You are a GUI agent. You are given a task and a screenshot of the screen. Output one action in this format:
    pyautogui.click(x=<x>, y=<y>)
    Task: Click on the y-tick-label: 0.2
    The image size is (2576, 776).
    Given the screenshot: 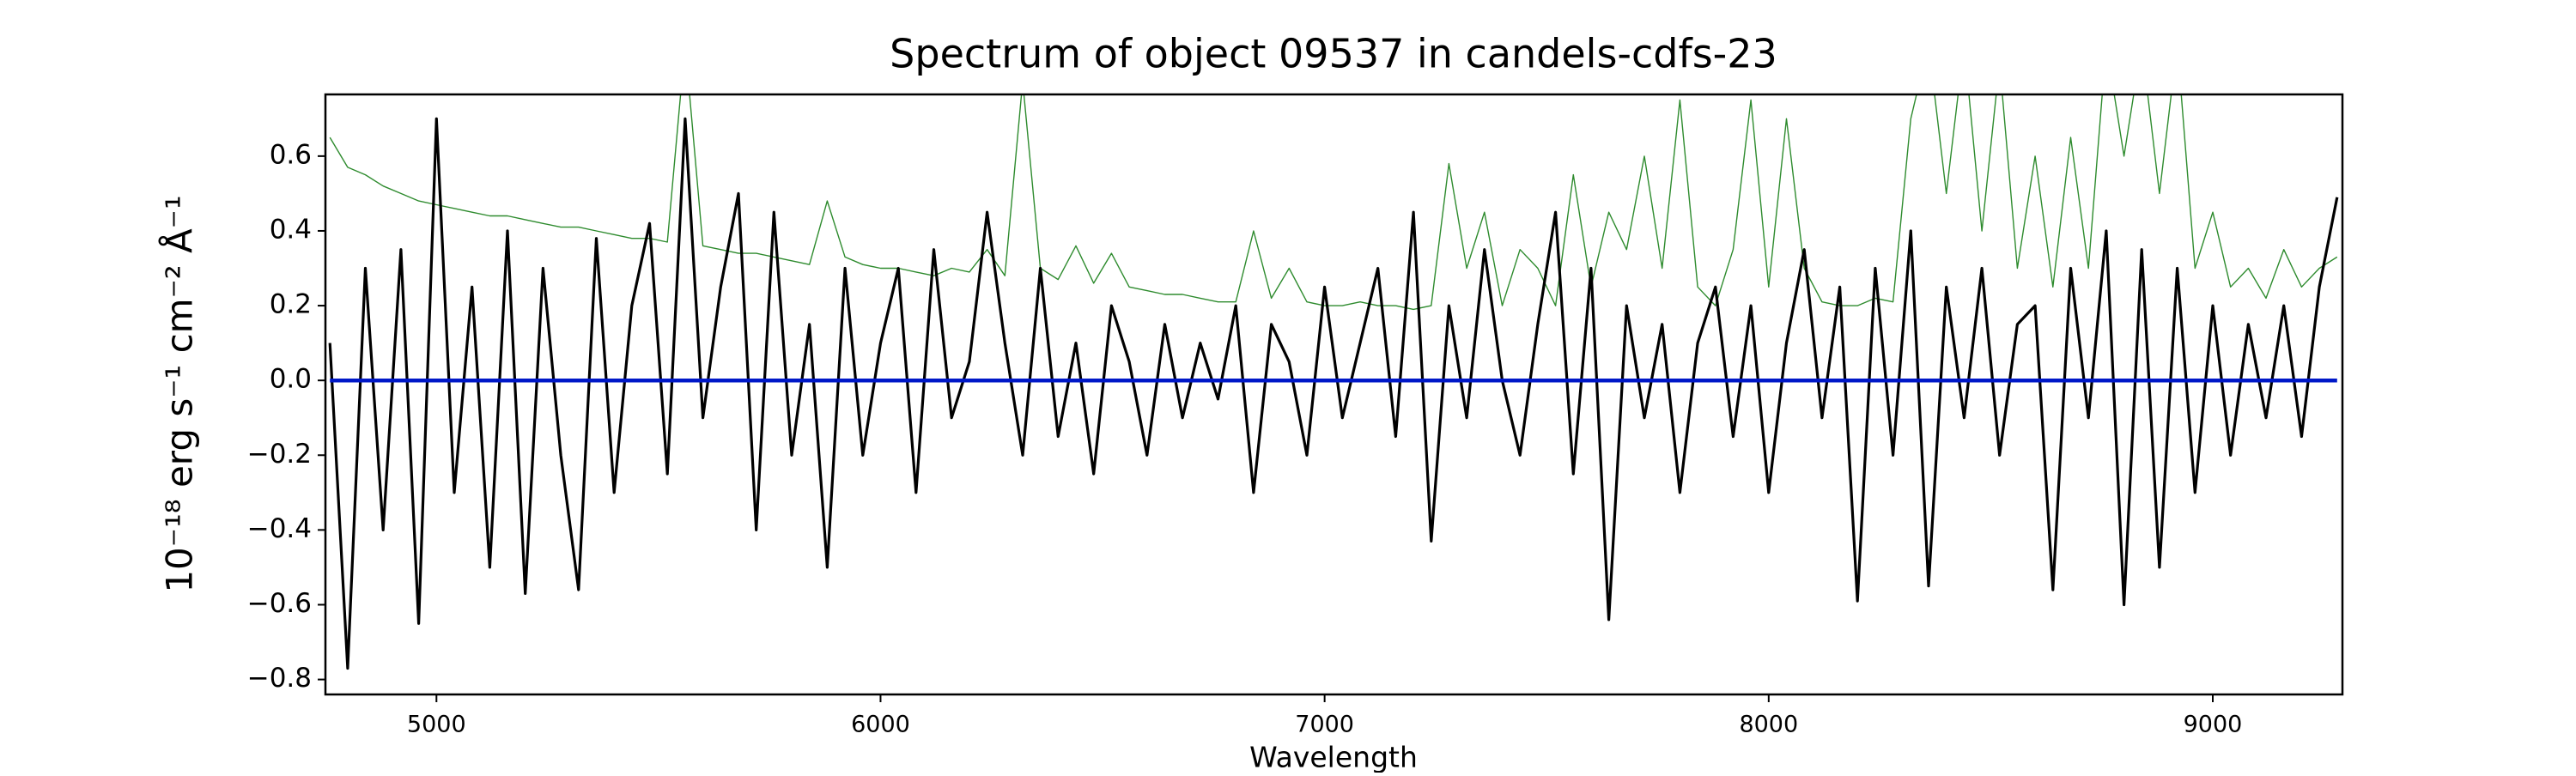 What is the action you would take?
    pyautogui.click(x=291, y=304)
    